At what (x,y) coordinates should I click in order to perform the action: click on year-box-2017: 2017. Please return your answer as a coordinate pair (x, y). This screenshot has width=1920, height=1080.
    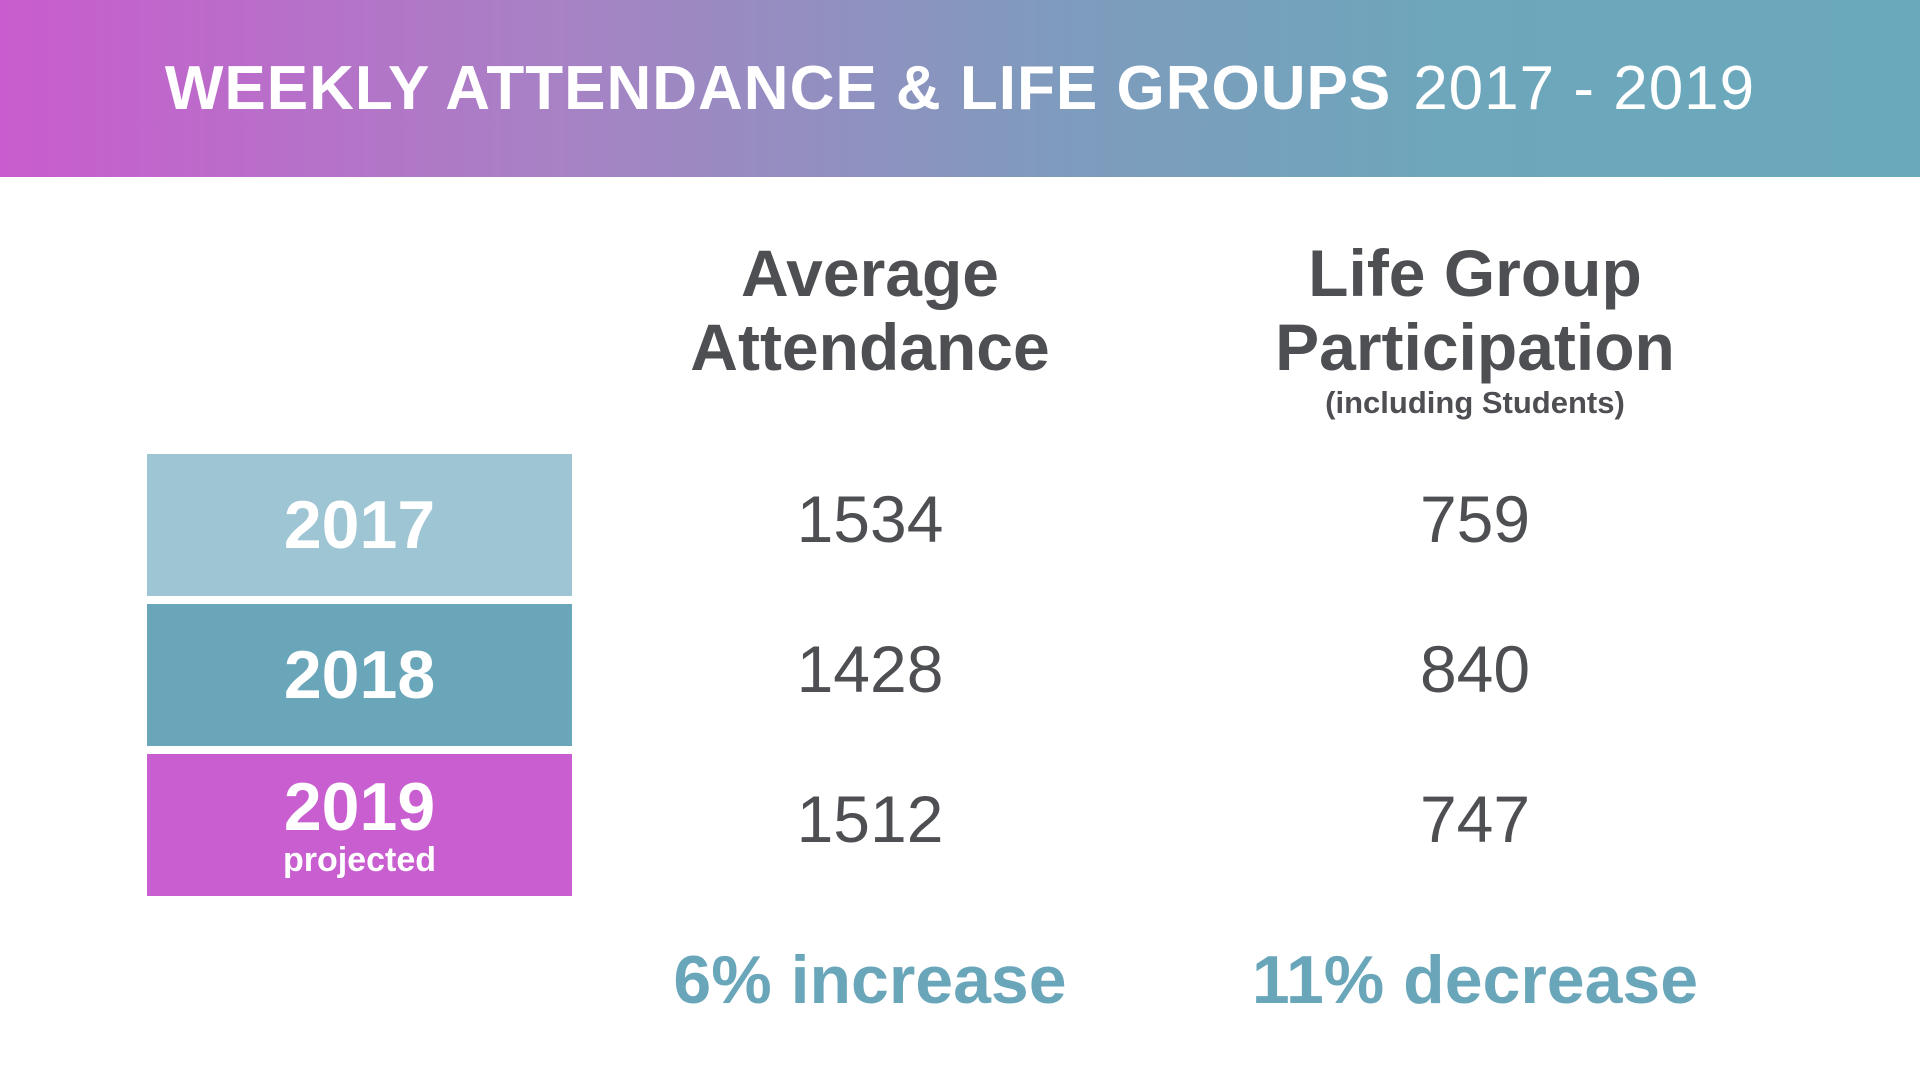
    Looking at the image, I should click on (359, 525).